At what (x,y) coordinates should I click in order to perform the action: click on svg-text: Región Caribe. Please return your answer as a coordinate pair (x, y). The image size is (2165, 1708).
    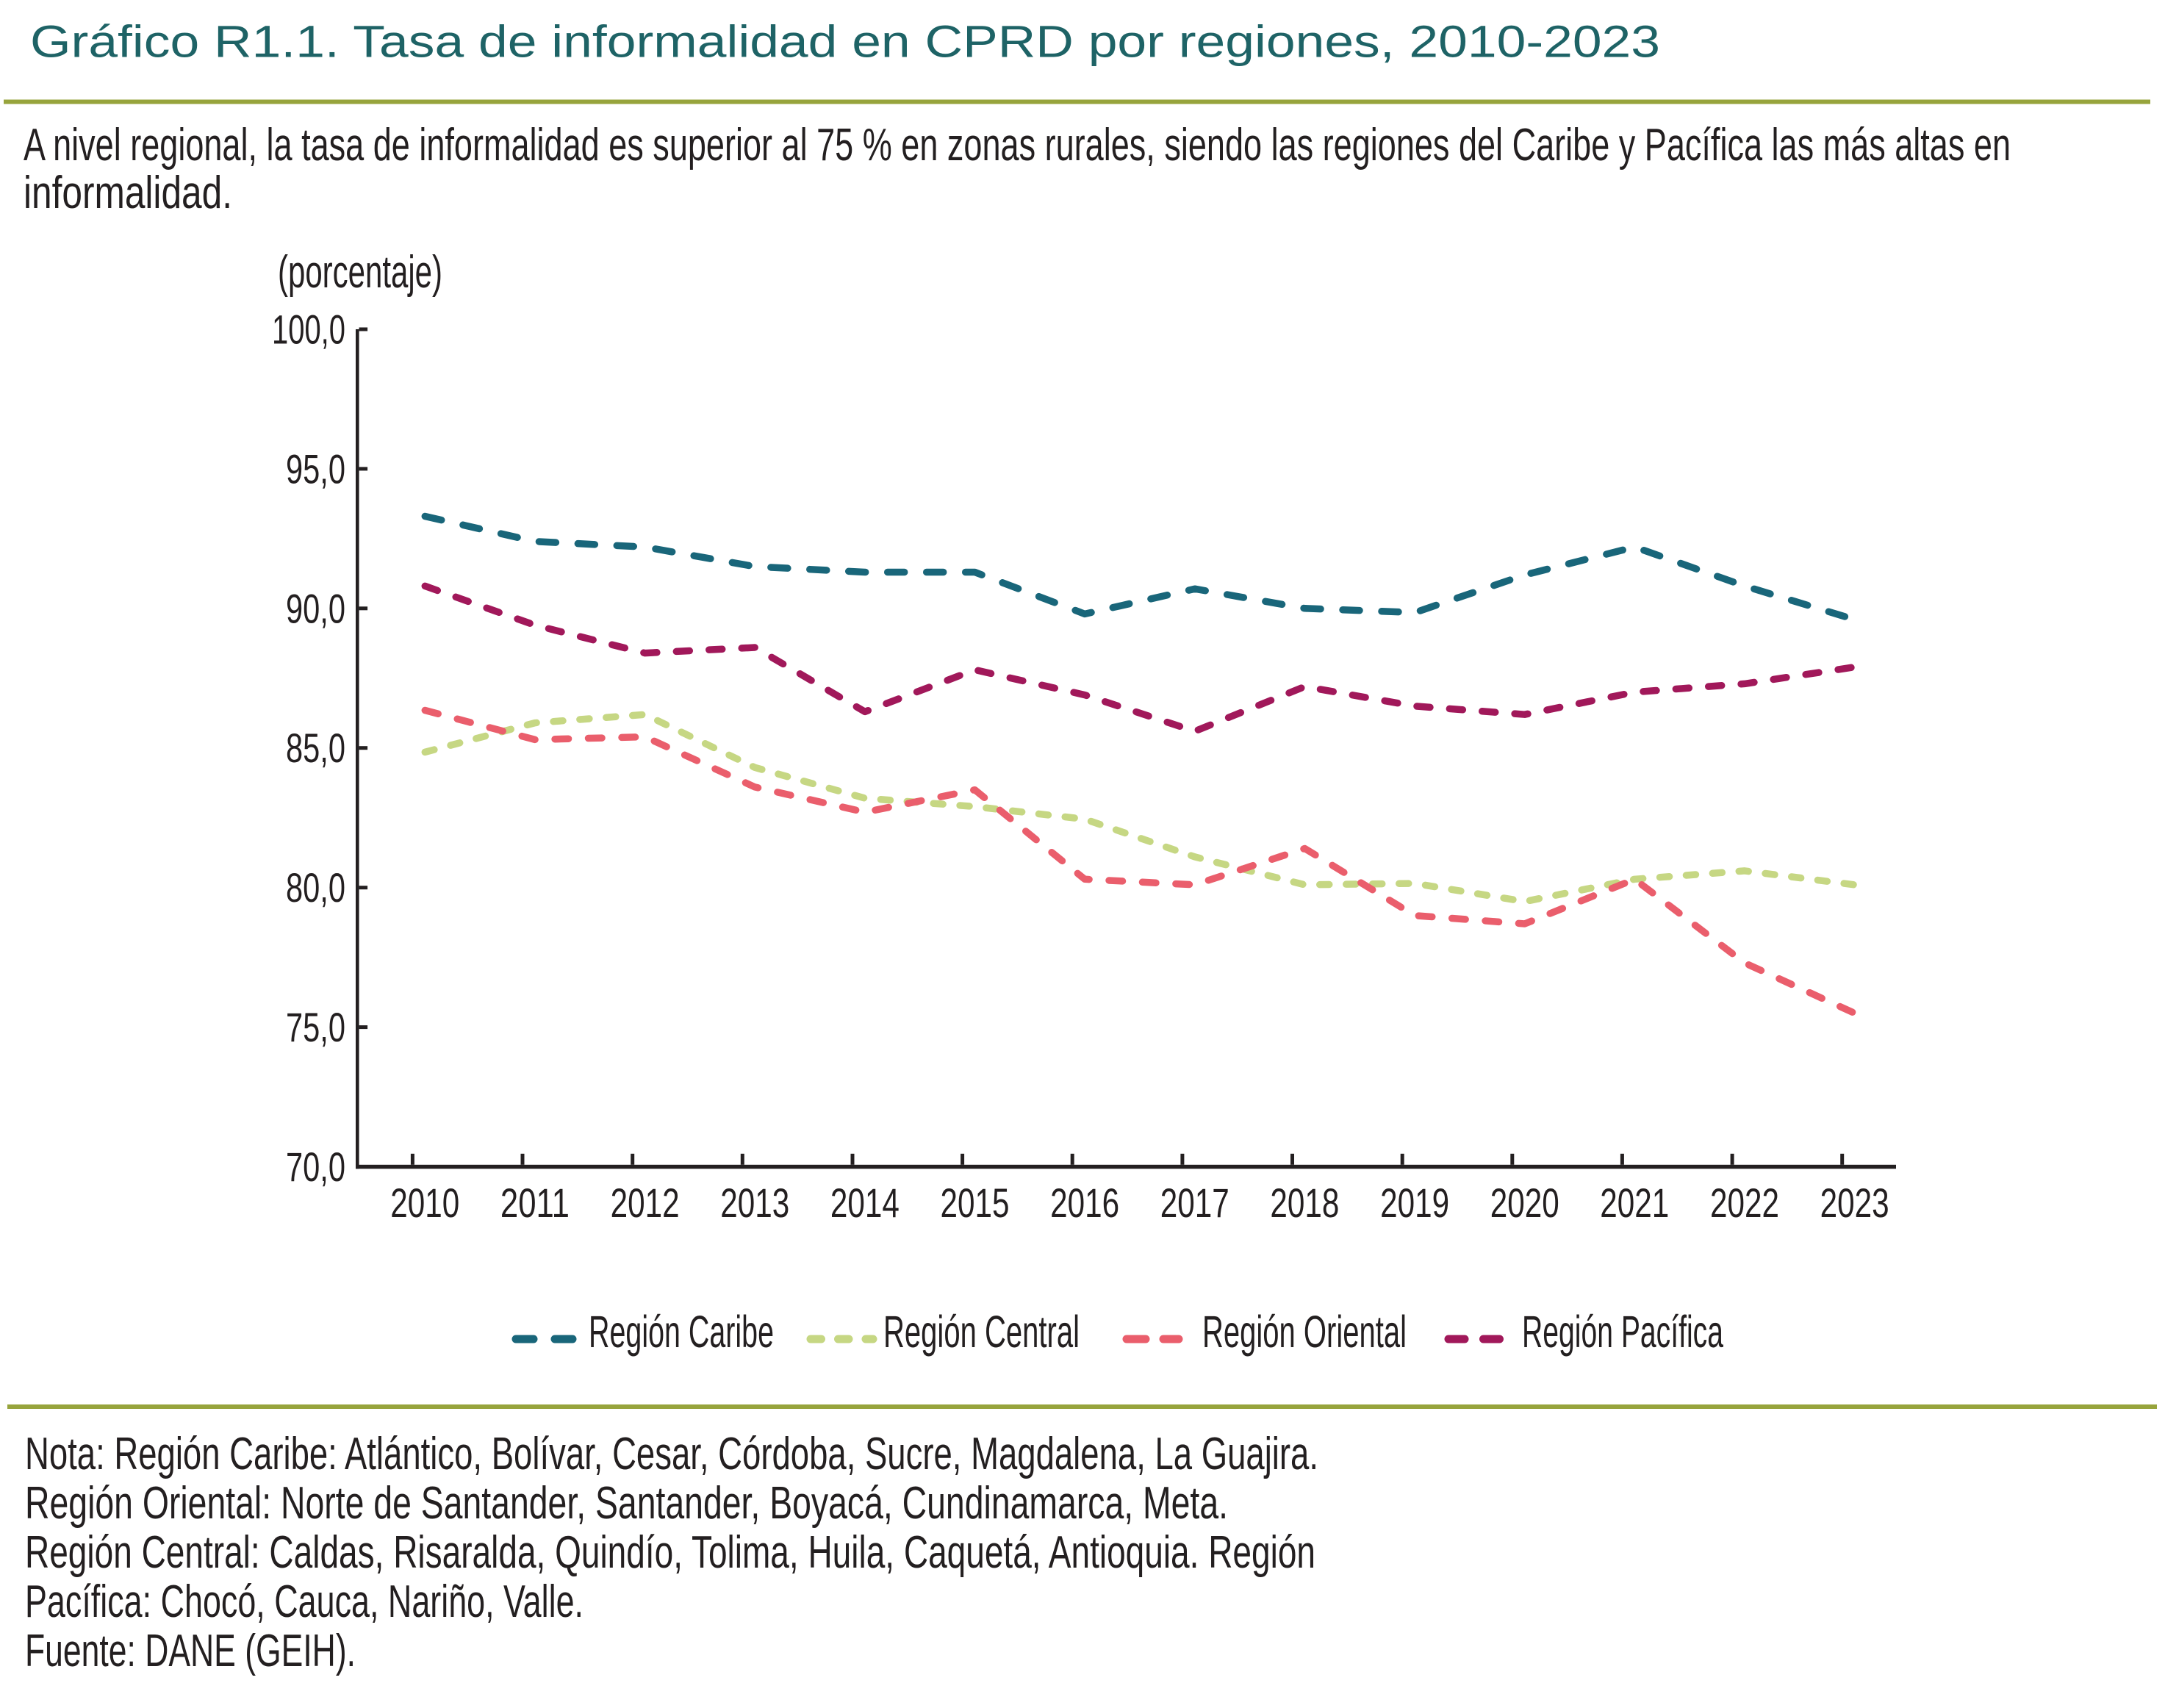
    Looking at the image, I should click on (681, 1332).